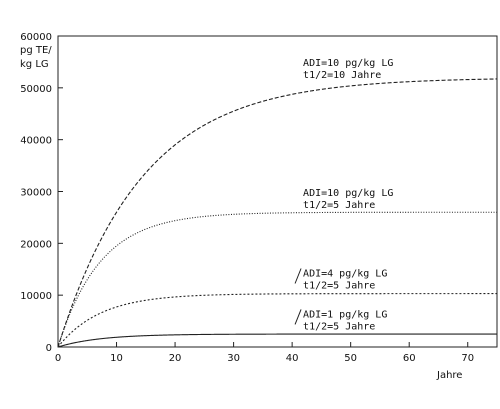  What do you see at coordinates (36, 141) in the screenshot?
I see `y-tick-label: 40000` at bounding box center [36, 141].